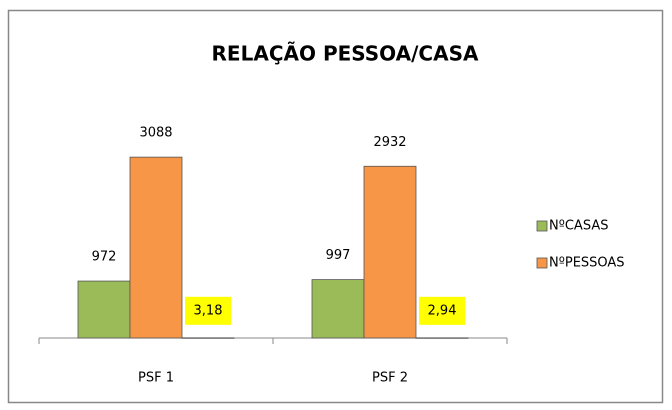 The width and height of the screenshot is (672, 410). I want to click on chart-title: RELAÇÃO PESSOA/CASA, so click(345, 54).